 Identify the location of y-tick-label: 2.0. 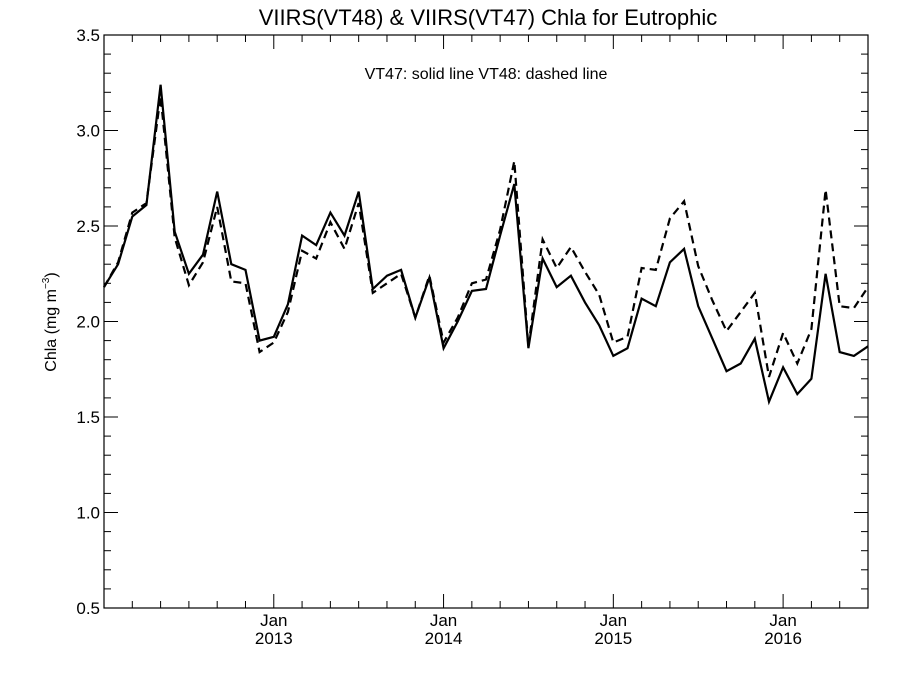
(88, 322).